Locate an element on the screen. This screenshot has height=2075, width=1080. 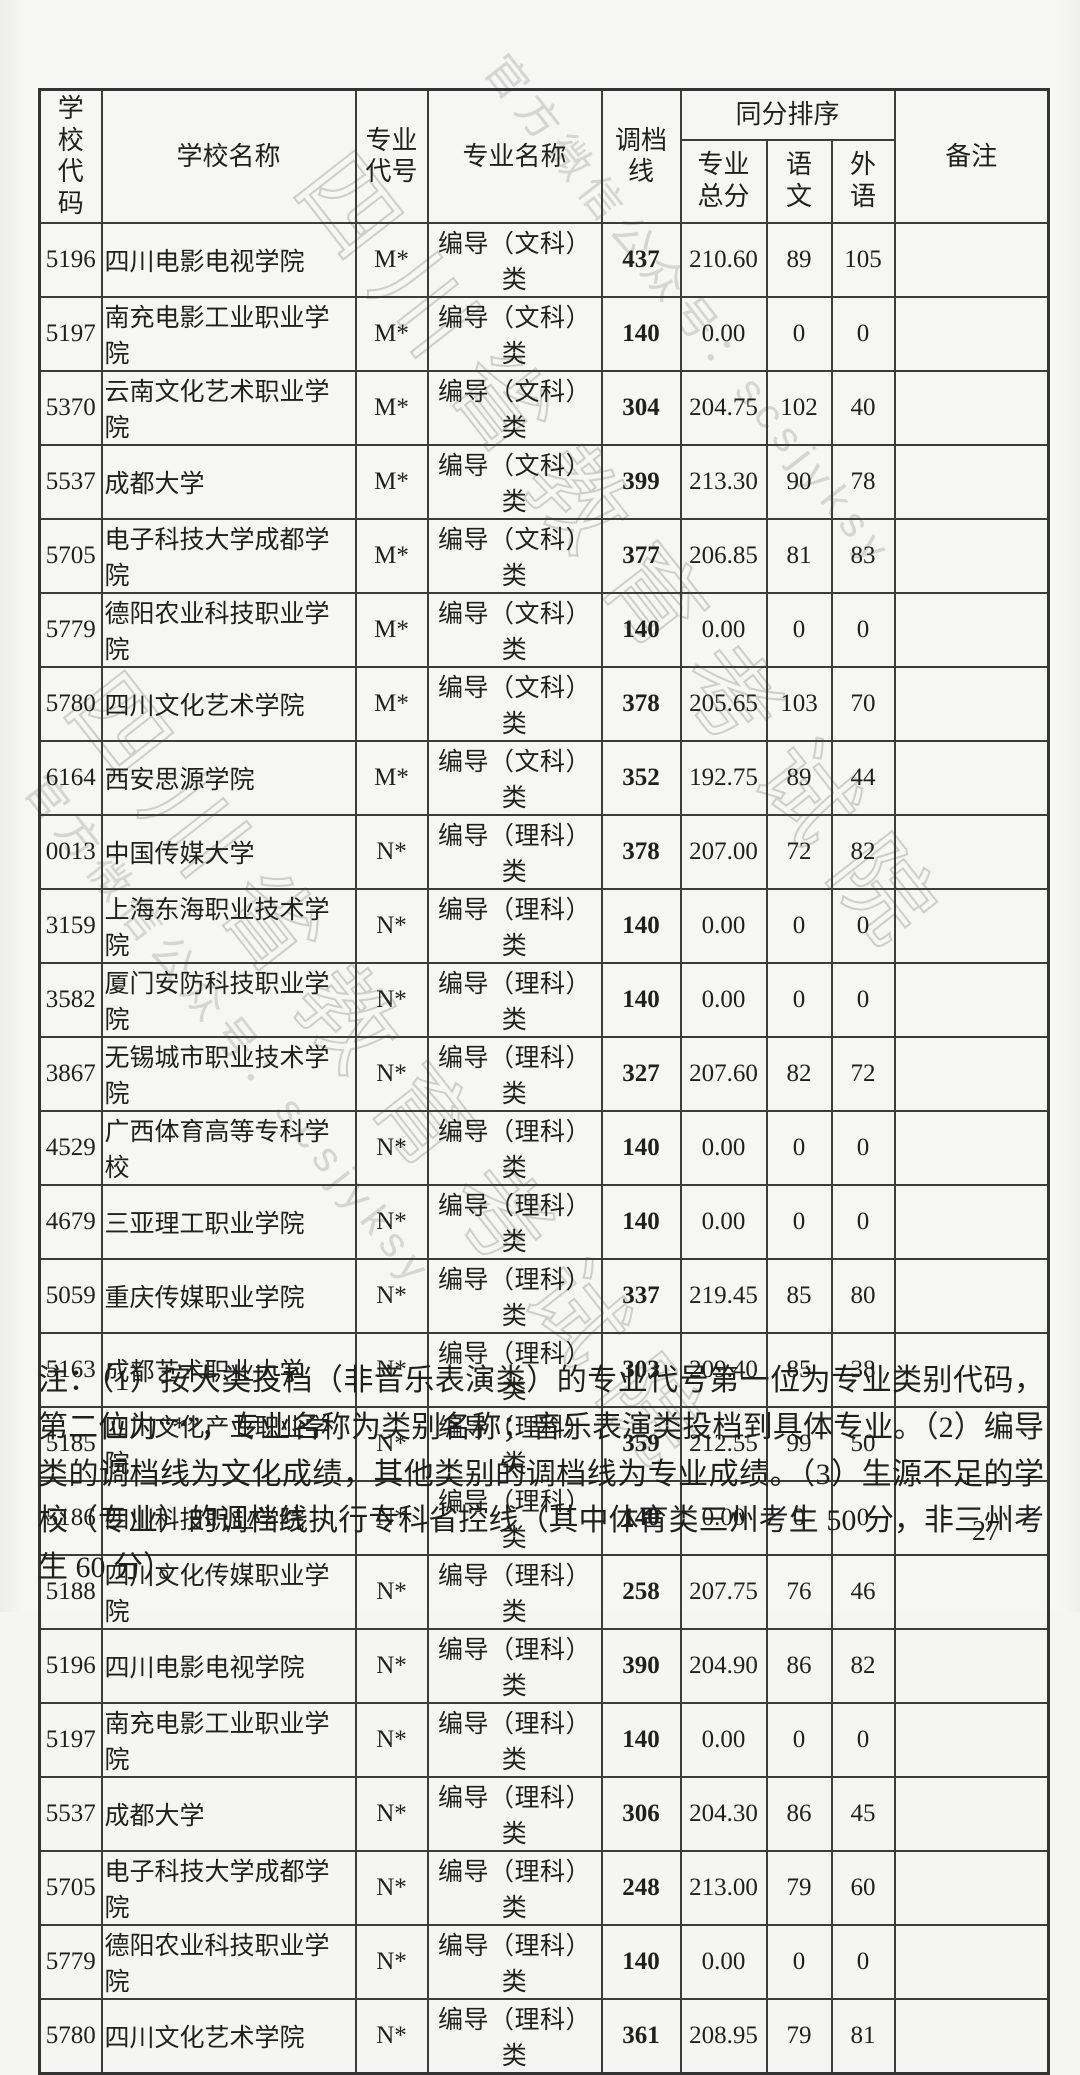
cell-cutoff: 306 is located at coordinates (641, 1813).